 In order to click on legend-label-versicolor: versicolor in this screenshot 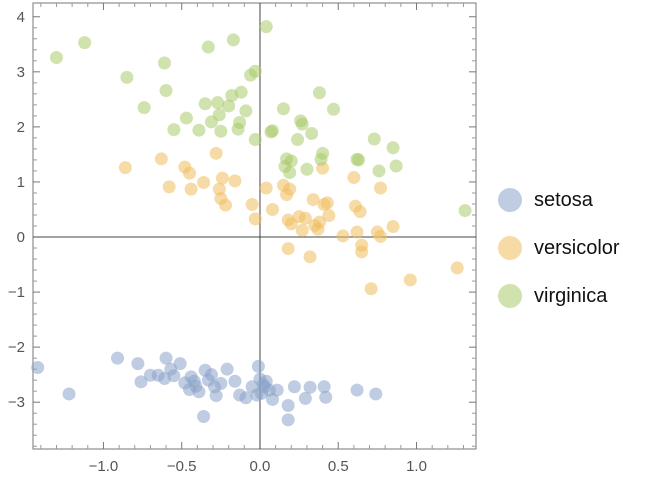, I will do `click(577, 247)`.